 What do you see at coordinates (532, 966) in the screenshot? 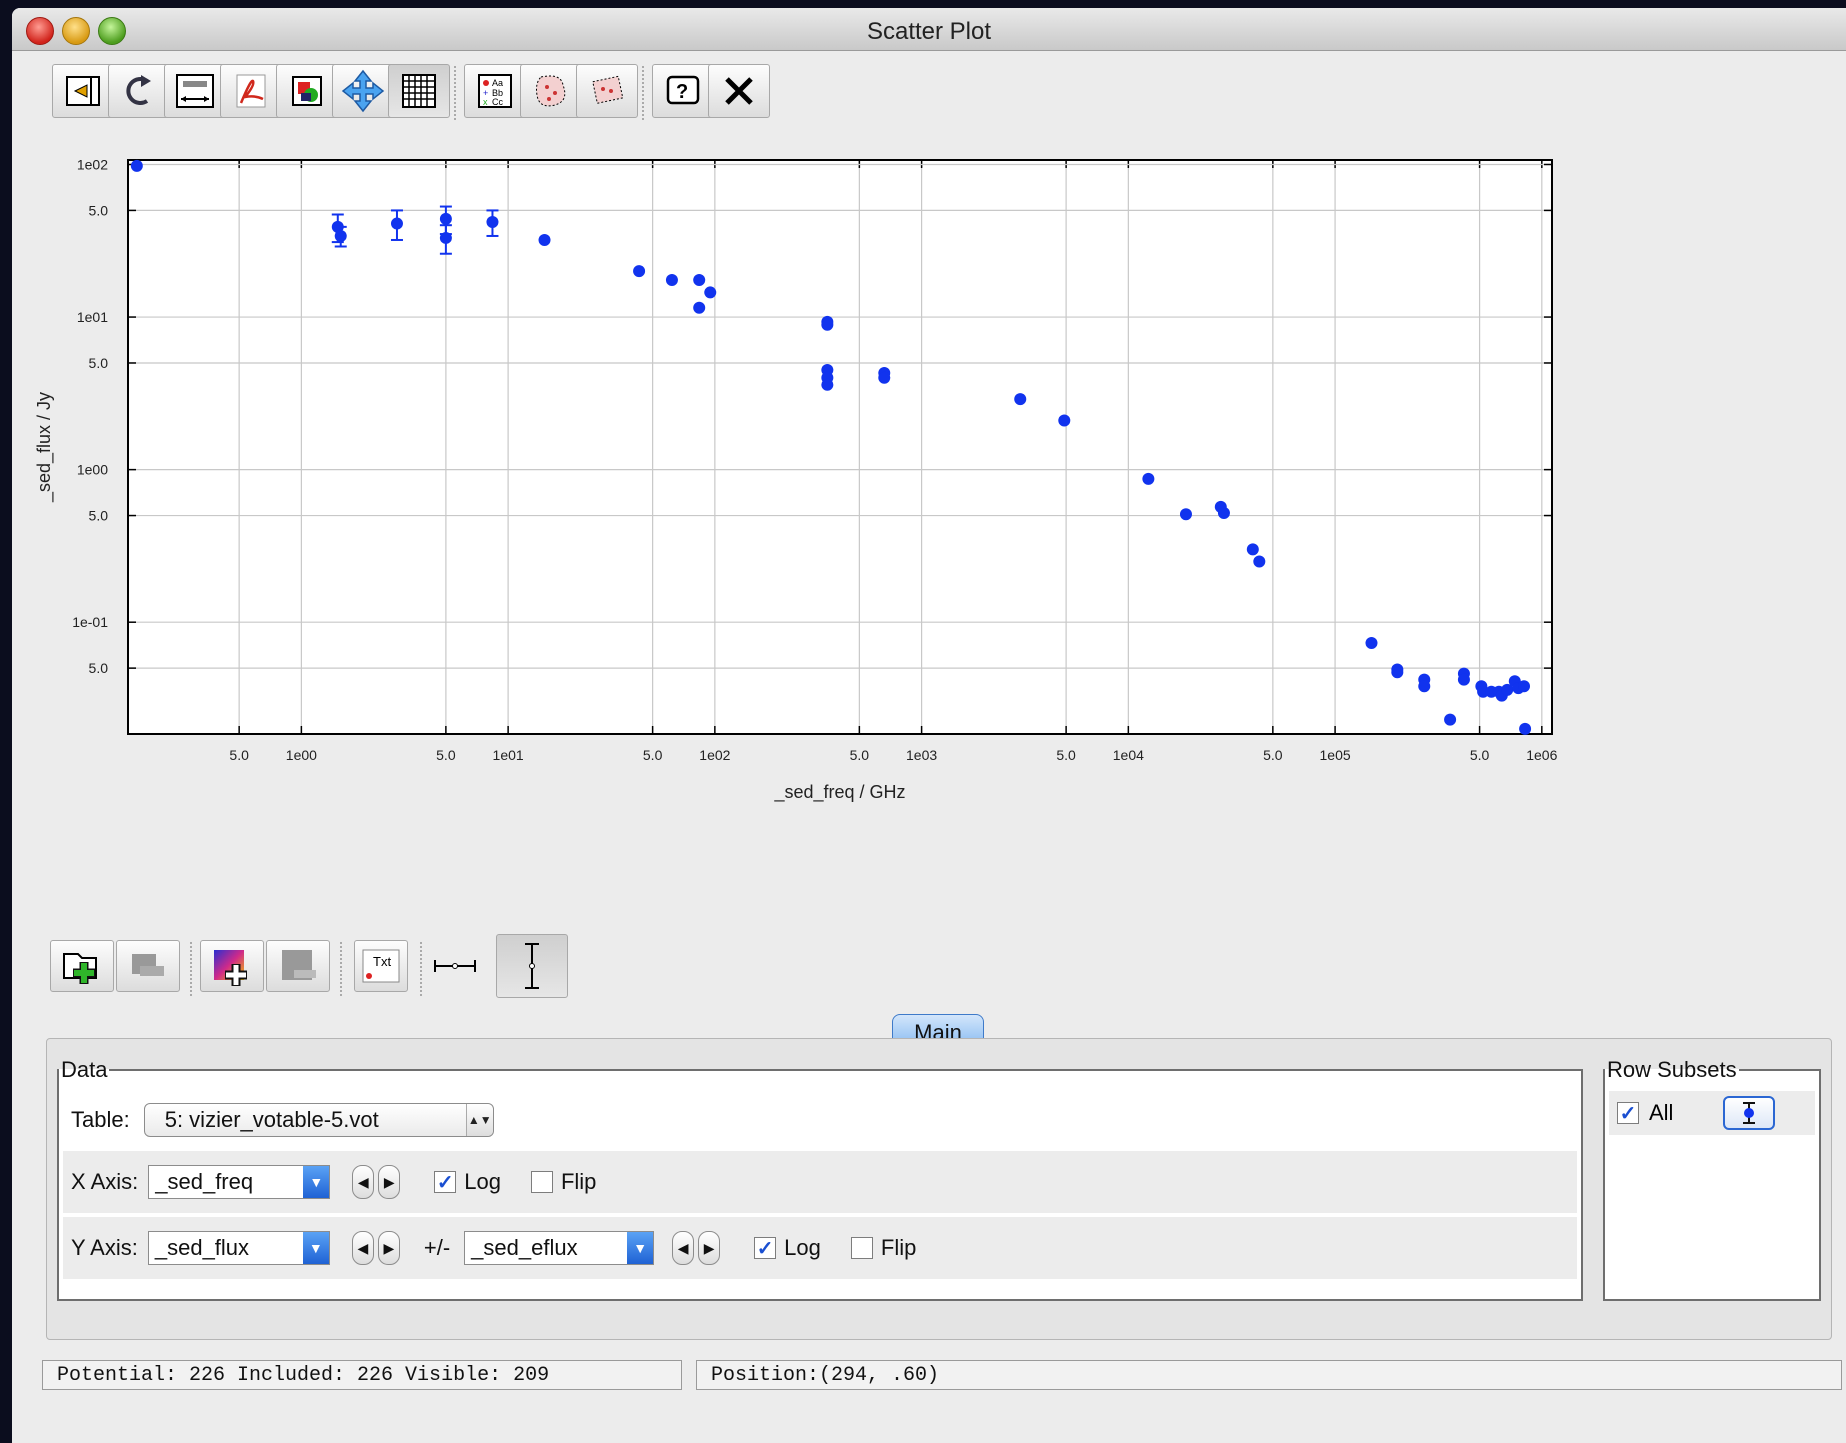
I see `y-error-bar-button` at bounding box center [532, 966].